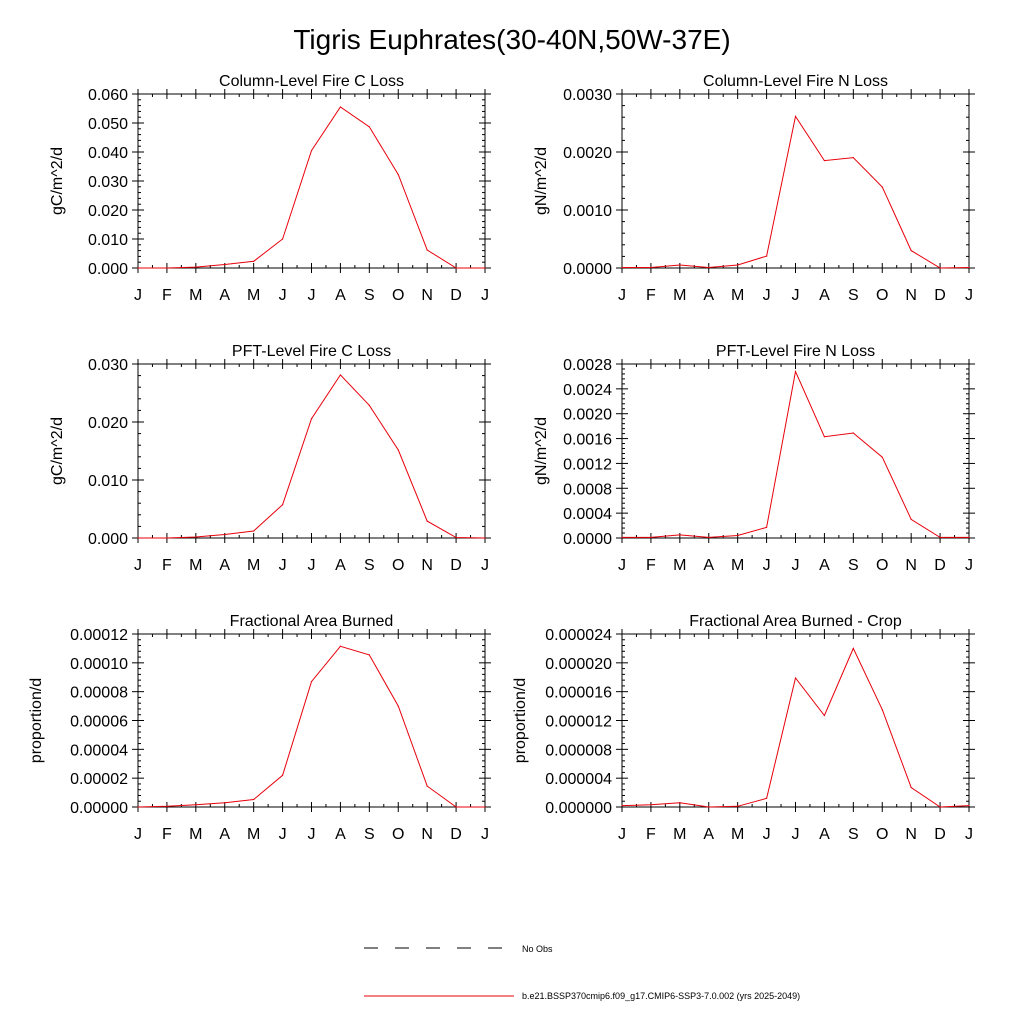 The width and height of the screenshot is (1024, 1024). I want to click on y-tick-label: 0.000024, so click(578, 635).